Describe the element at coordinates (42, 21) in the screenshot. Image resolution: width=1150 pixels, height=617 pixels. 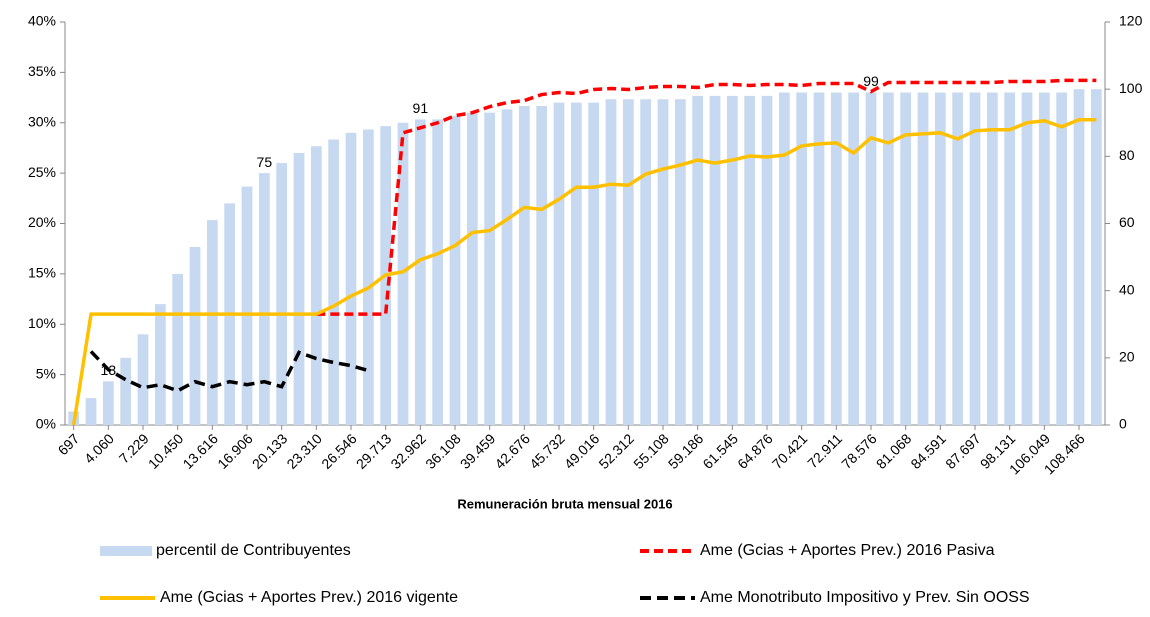
I see `y-tick-label: 40%` at that location.